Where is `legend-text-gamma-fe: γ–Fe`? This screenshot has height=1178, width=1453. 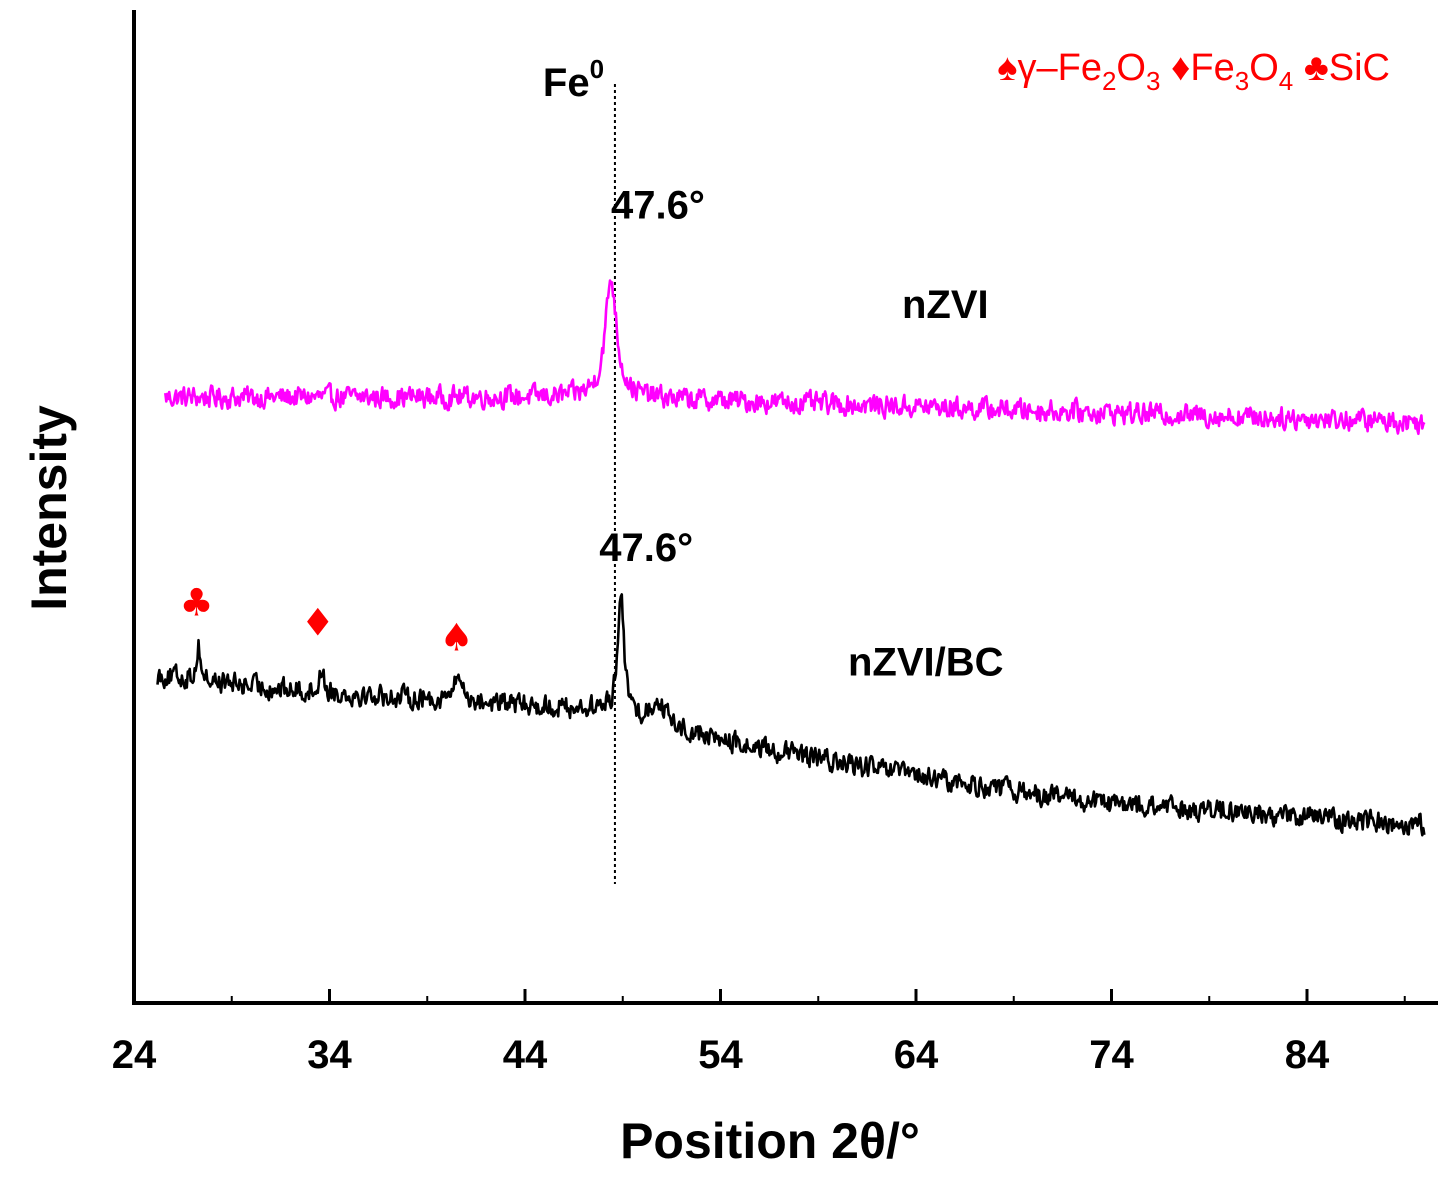
legend-text-gamma-fe: γ–Fe is located at coordinates (1059, 68).